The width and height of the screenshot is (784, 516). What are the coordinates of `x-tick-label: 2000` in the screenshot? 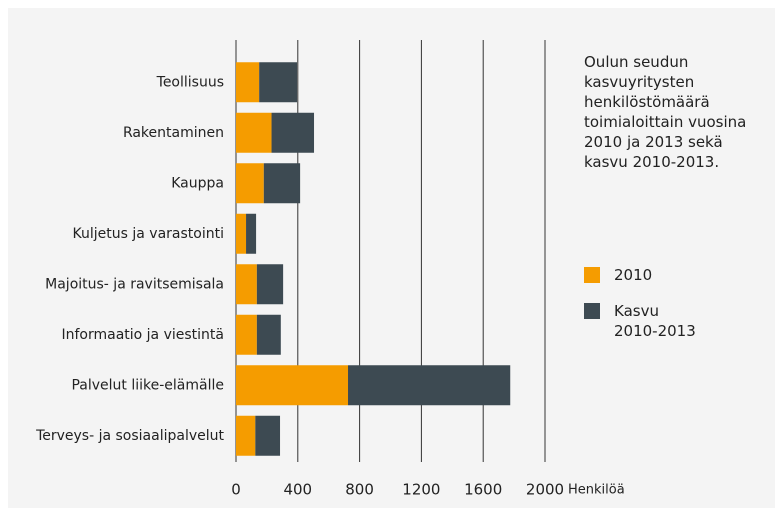 It's located at (545, 490).